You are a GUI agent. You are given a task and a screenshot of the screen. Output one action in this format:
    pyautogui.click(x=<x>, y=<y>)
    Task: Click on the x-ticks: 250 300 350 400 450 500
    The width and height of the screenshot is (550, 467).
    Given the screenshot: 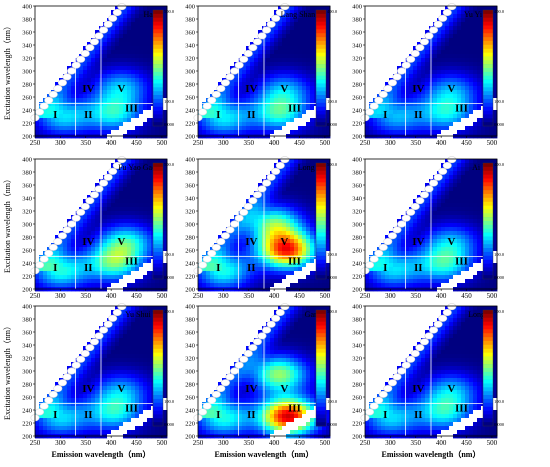 What is the action you would take?
    pyautogui.click(x=99, y=294)
    